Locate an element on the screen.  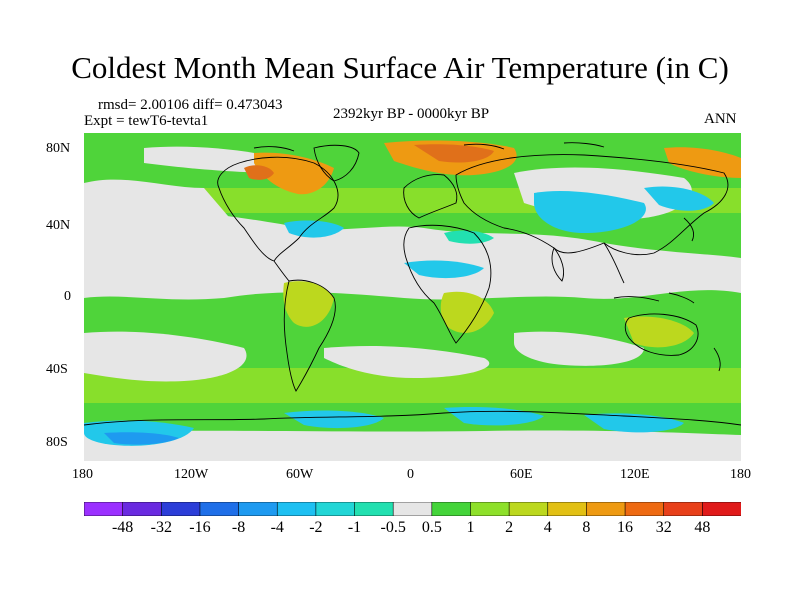
colorbar-label: 48 is located at coordinates (702, 527).